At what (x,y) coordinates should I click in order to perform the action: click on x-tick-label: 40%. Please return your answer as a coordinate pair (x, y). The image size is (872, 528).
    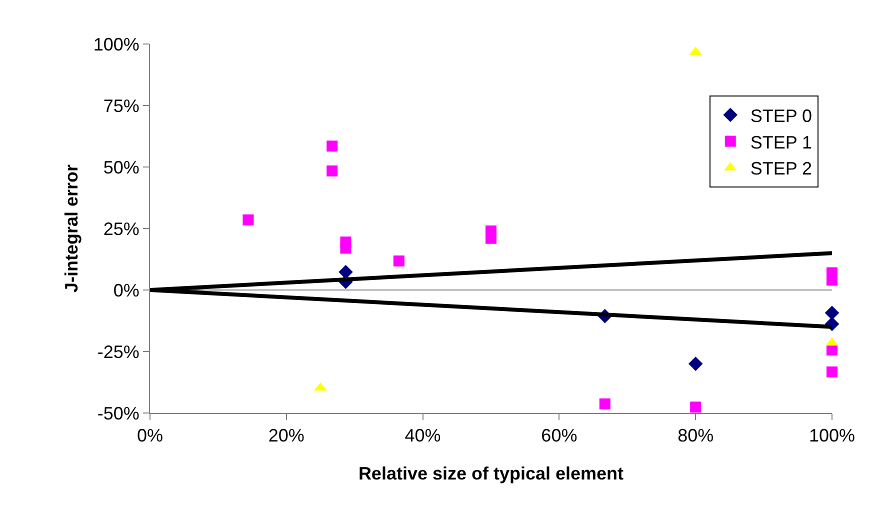
    Looking at the image, I should click on (422, 436).